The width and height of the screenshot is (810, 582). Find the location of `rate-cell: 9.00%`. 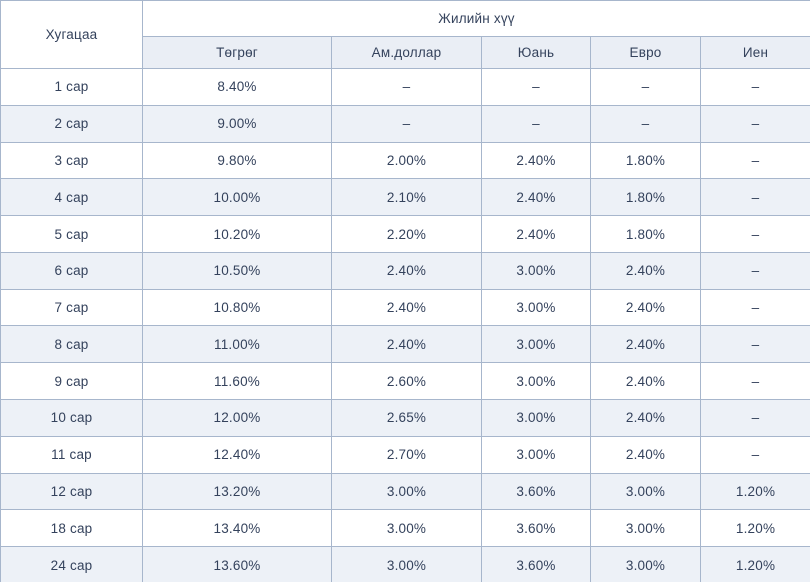

rate-cell: 9.00% is located at coordinates (237, 123).